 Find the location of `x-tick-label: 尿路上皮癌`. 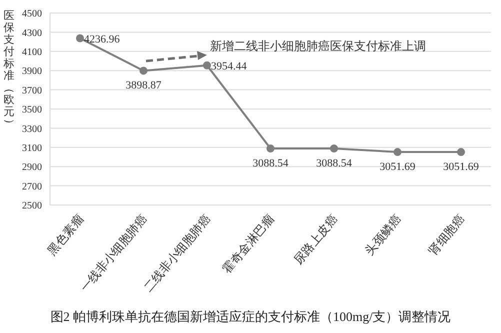

x-tick-label: 尿路上皮癌 is located at coordinates (315, 239).